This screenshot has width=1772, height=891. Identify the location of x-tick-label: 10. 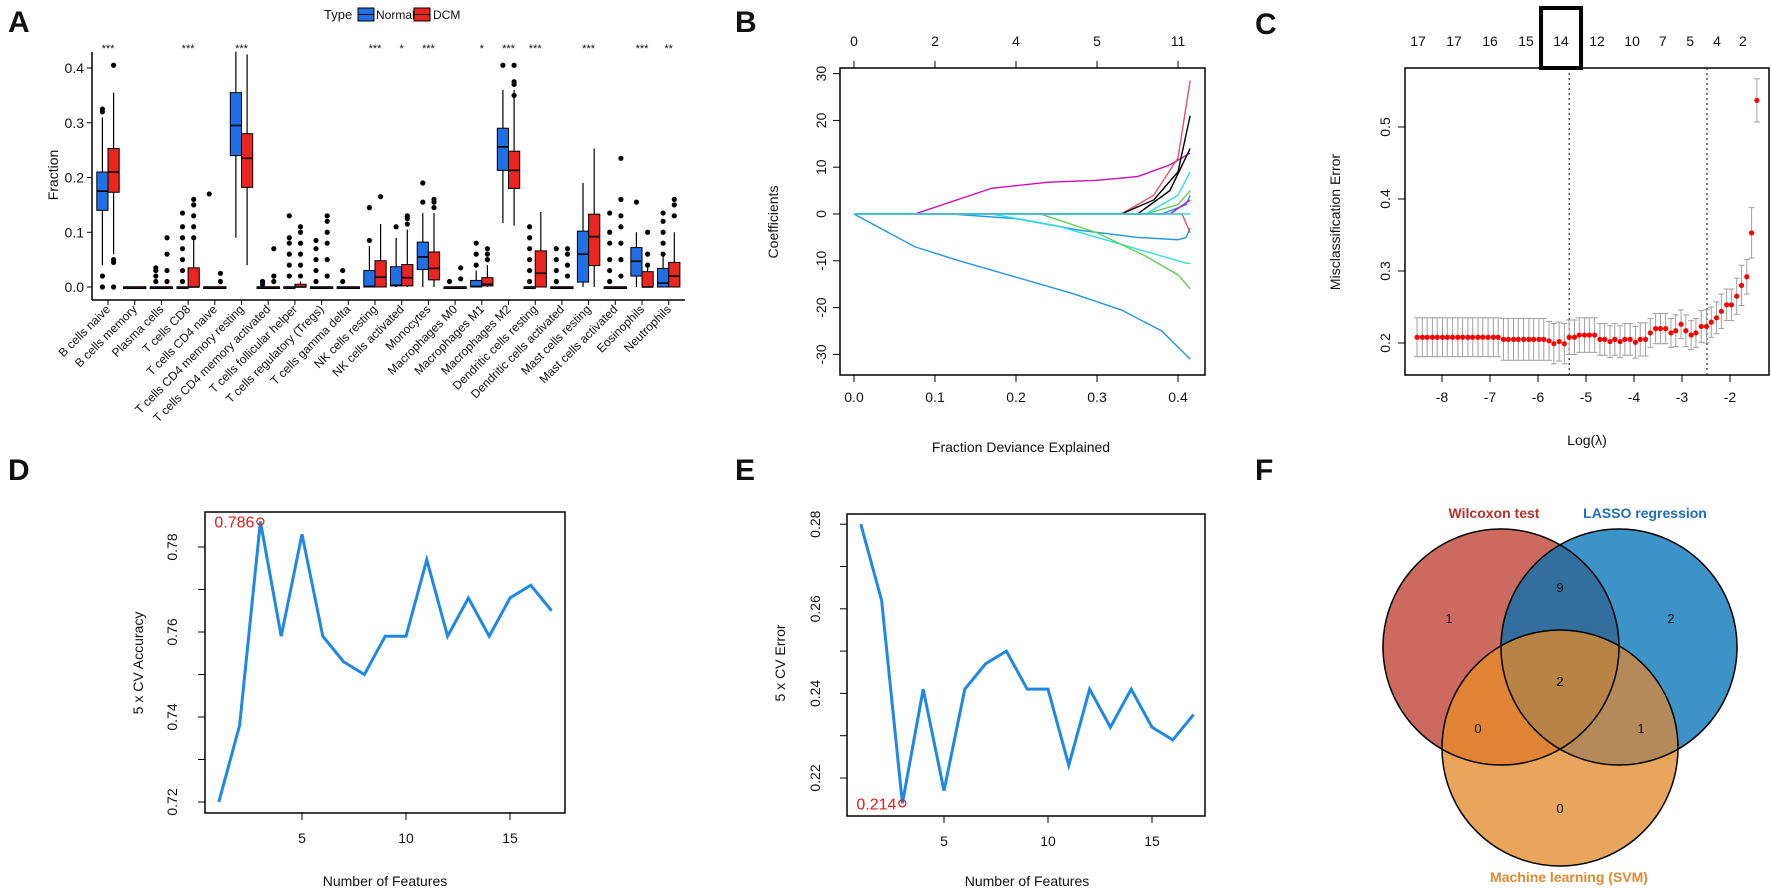
(1048, 841).